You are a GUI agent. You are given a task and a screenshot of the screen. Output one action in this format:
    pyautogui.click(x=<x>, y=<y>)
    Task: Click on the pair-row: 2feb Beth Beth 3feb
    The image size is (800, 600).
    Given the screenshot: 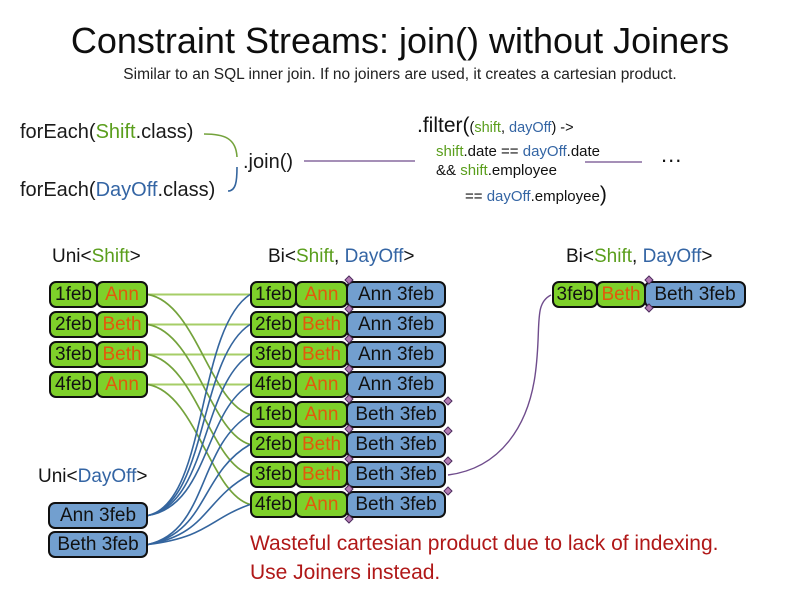 What is the action you would take?
    pyautogui.click(x=348, y=444)
    